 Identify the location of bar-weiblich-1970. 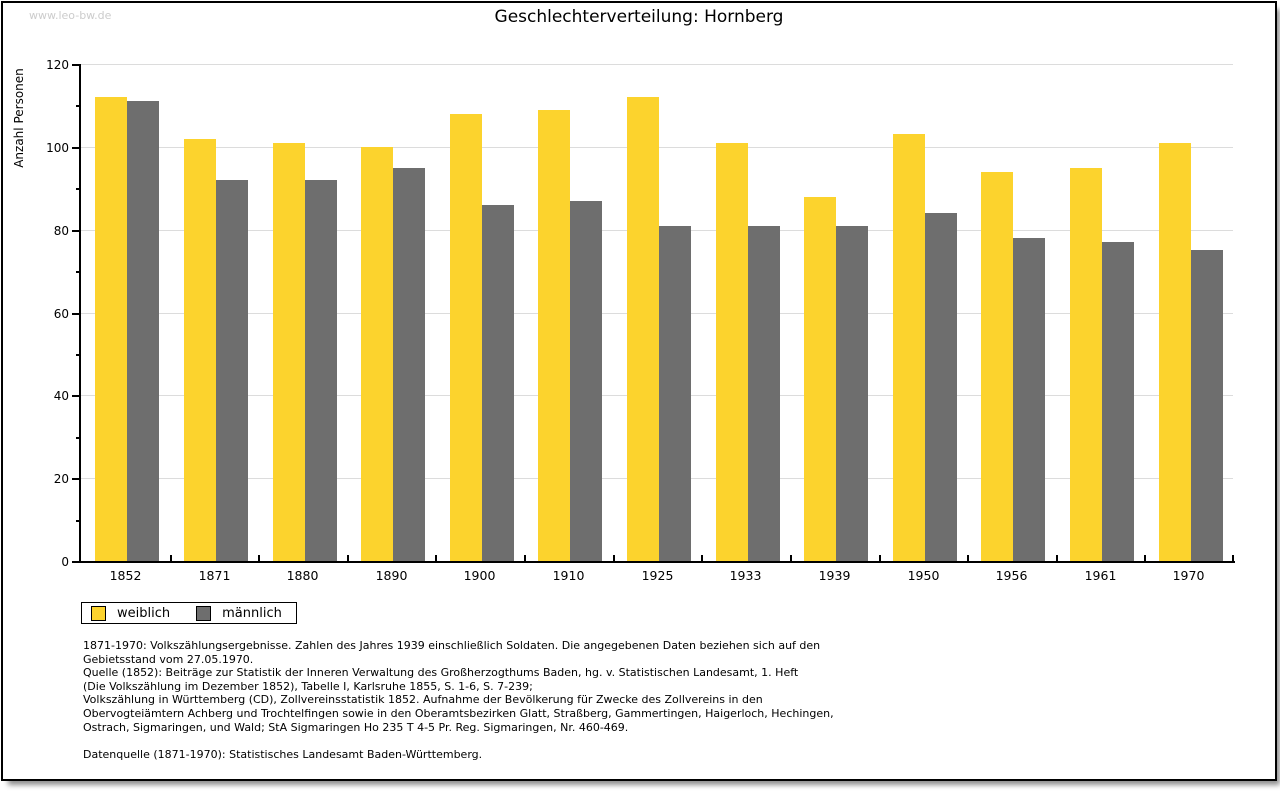
(1175, 352).